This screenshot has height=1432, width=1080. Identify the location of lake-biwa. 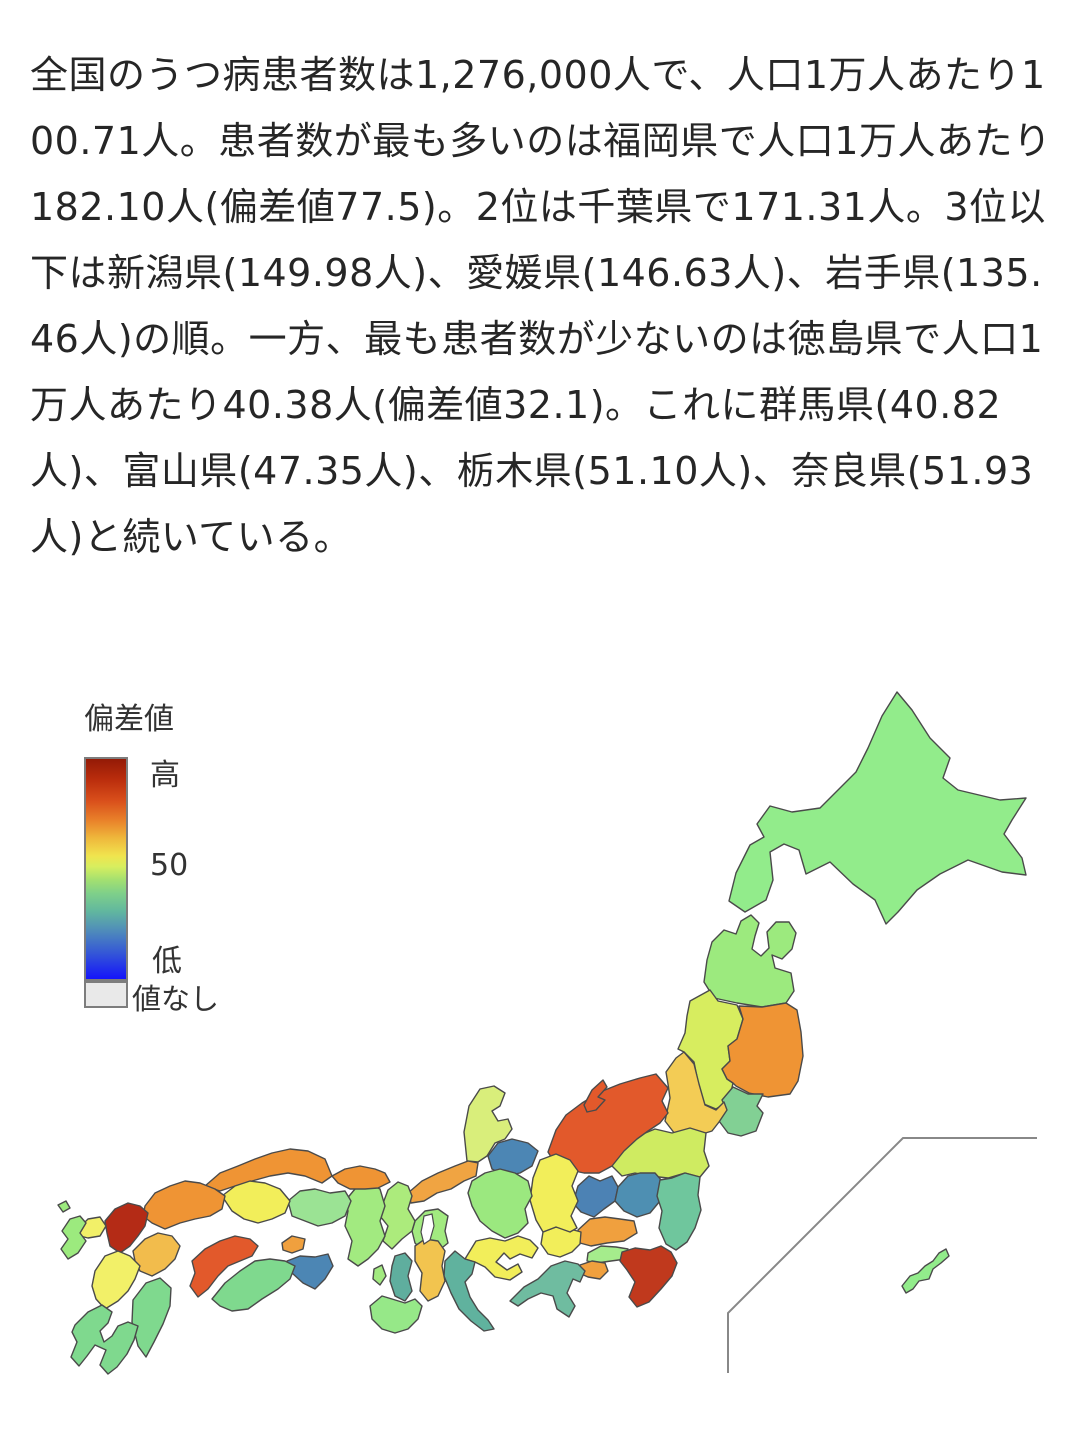
(427, 1229).